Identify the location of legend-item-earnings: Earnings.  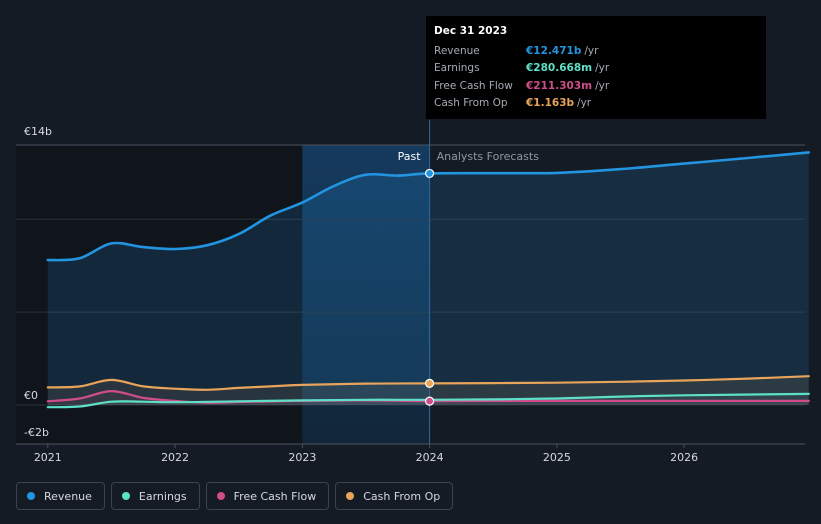
(155, 496).